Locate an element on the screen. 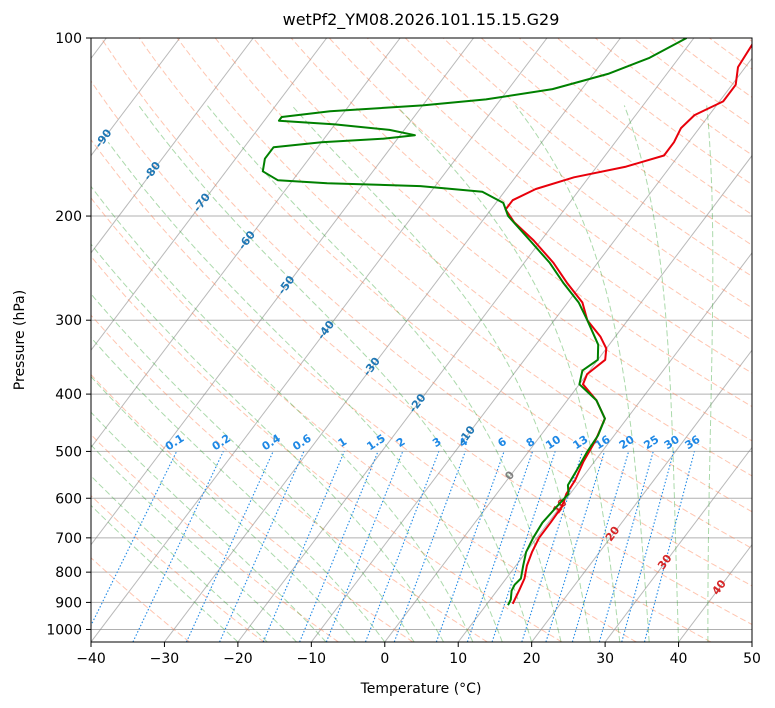 This screenshot has height=708, width=775. mixing-ratio-label: 13 is located at coordinates (581, 442).